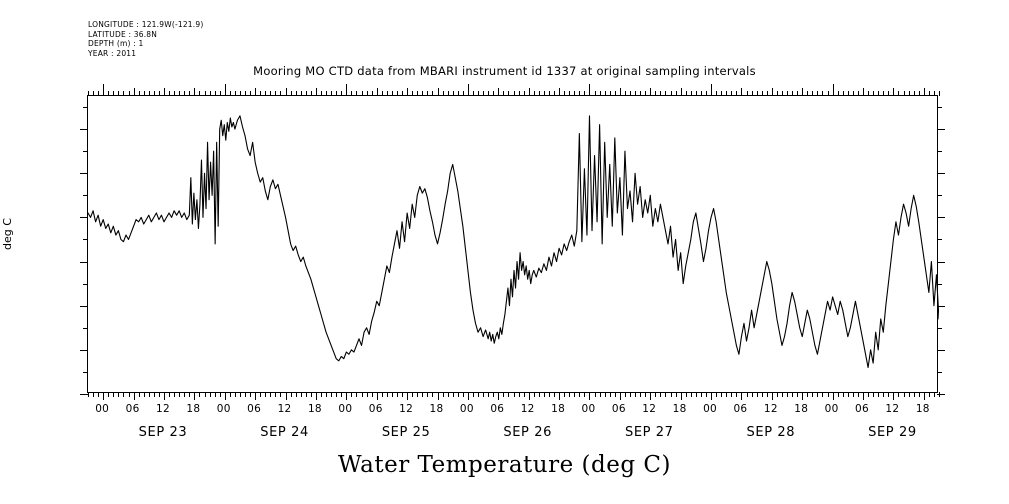 Image resolution: width=1009 pixels, height=504 pixels. I want to click on x-axis-day-tick, so click(347, 90).